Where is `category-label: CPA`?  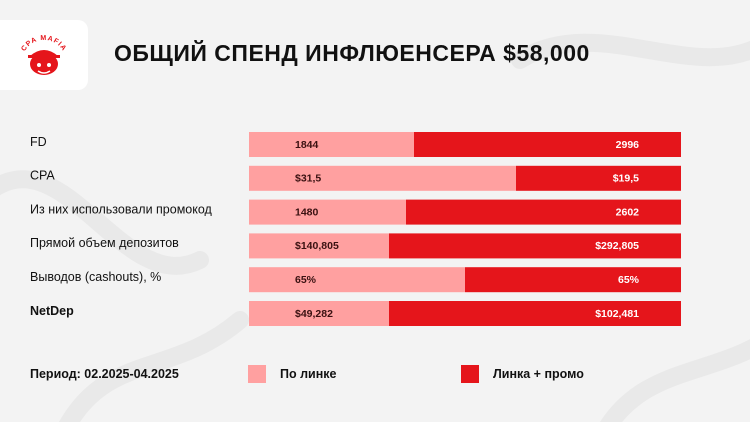 category-label: CPA is located at coordinates (42, 176).